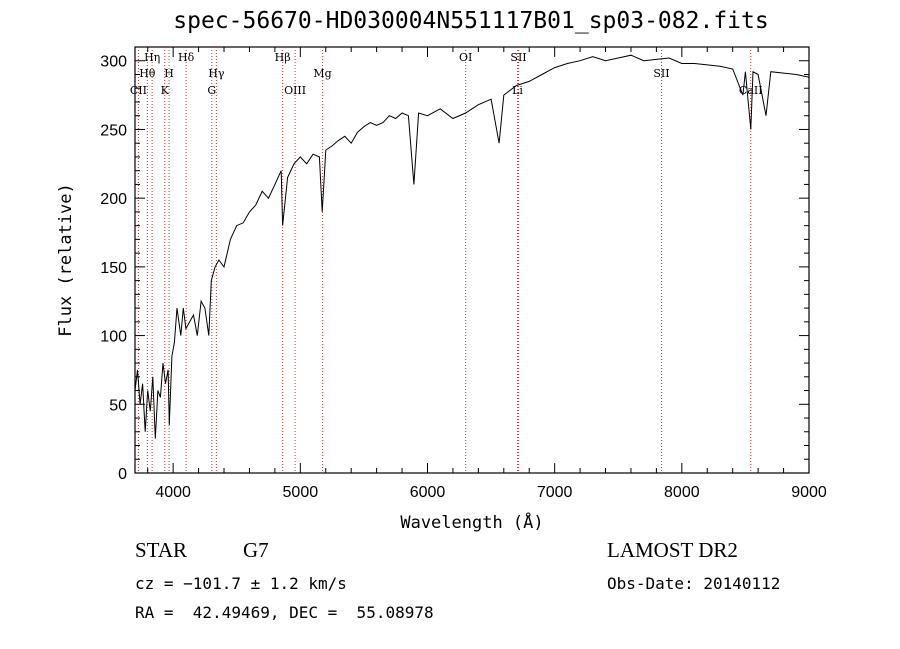 Image resolution: width=900 pixels, height=649 pixels. I want to click on spectral-line-label: Hη, so click(152, 57).